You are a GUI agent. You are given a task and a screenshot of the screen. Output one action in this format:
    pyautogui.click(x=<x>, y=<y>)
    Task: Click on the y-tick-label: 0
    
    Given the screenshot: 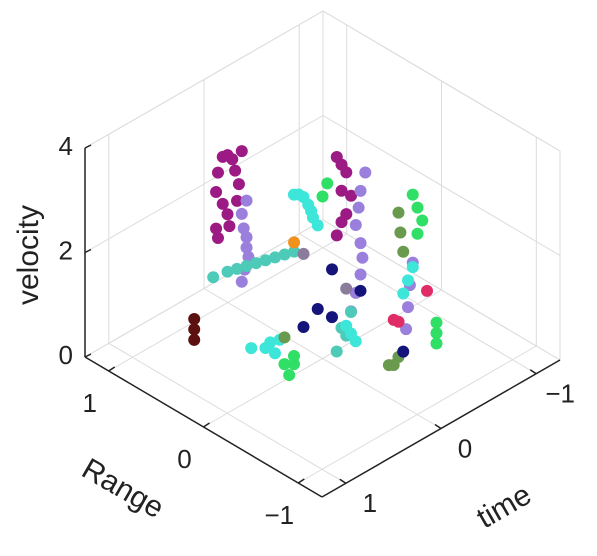 What is the action you would take?
    pyautogui.click(x=184, y=459)
    